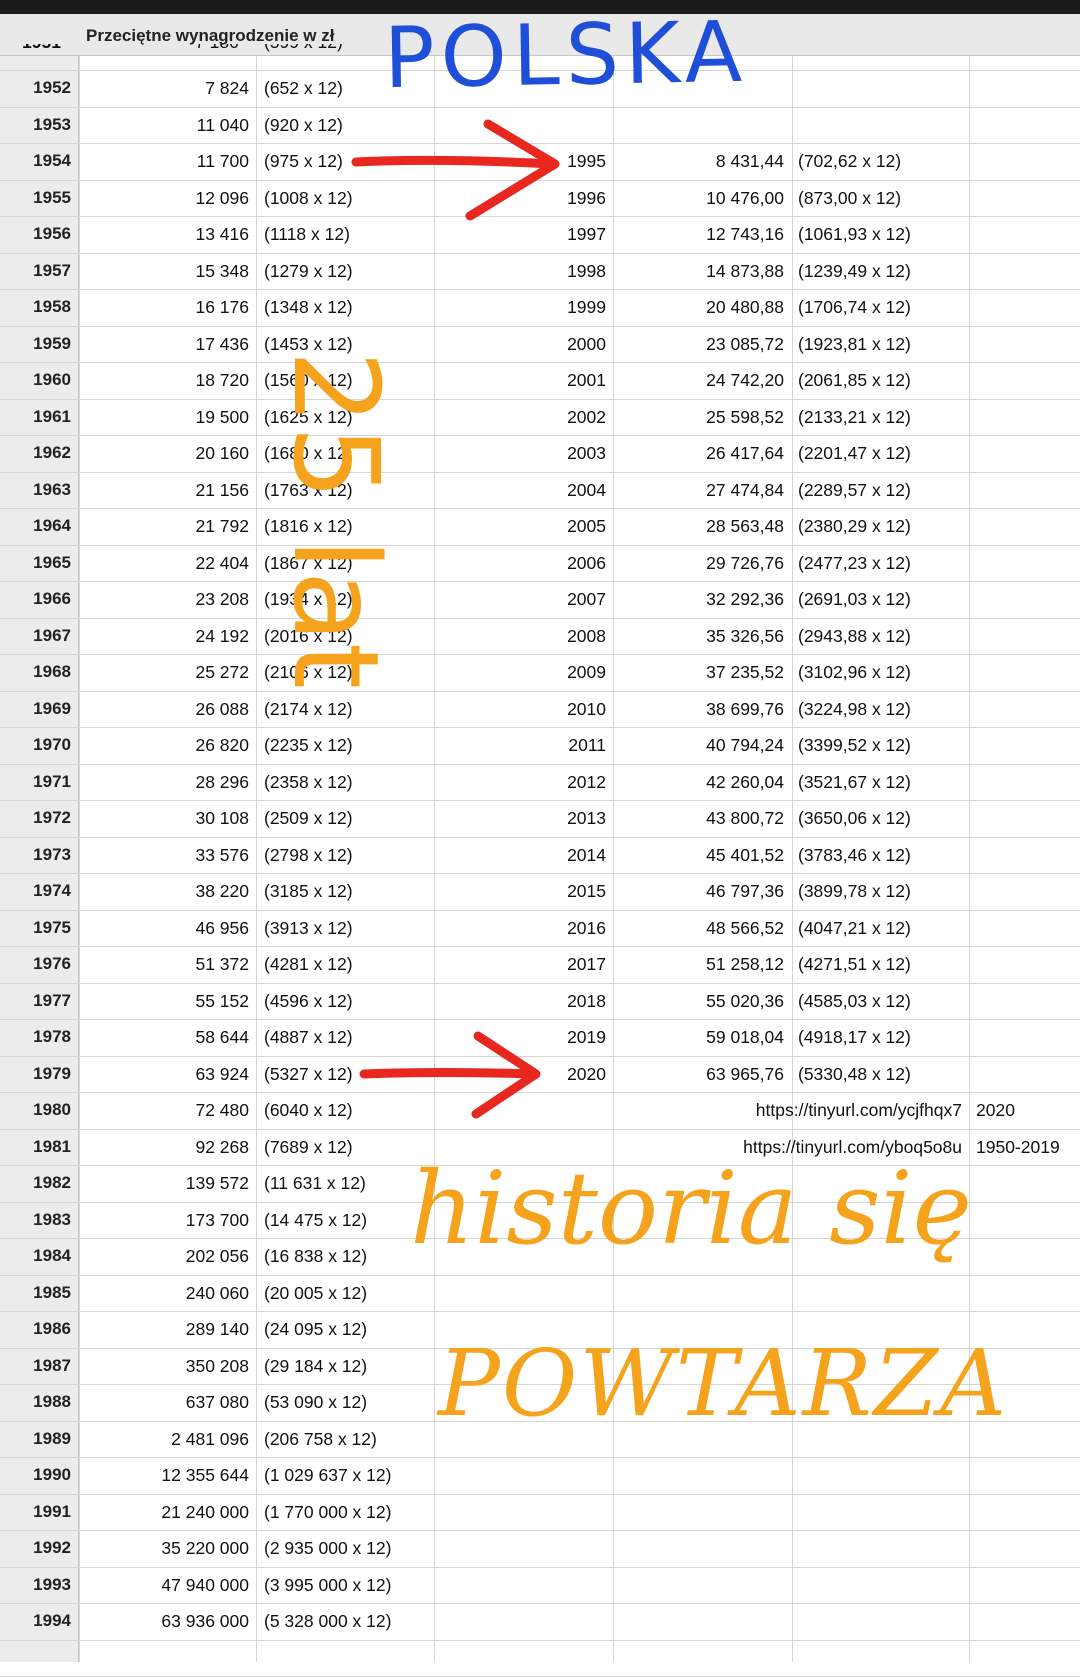 The height and width of the screenshot is (1677, 1080). I want to click on cell-multiplier: (1816 x 12), so click(308, 526).